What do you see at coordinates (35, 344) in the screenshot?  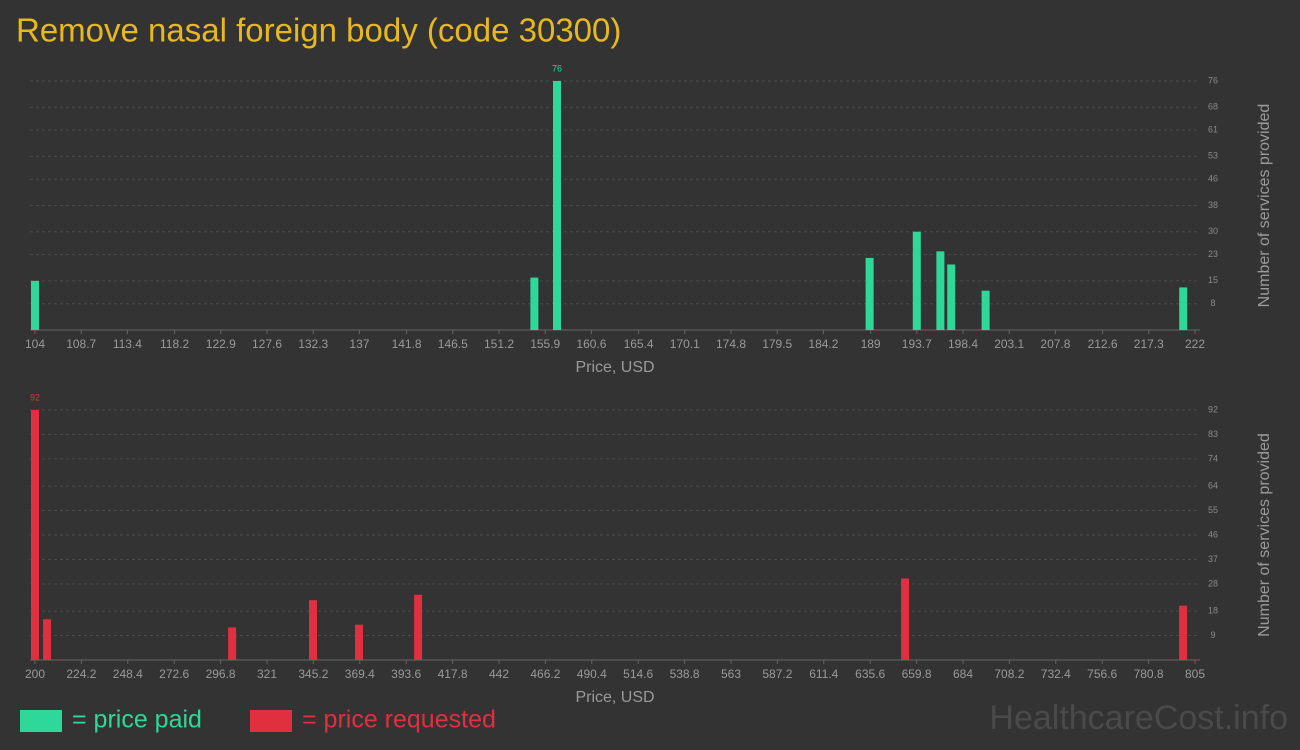 I see `x-tick-label: 104` at bounding box center [35, 344].